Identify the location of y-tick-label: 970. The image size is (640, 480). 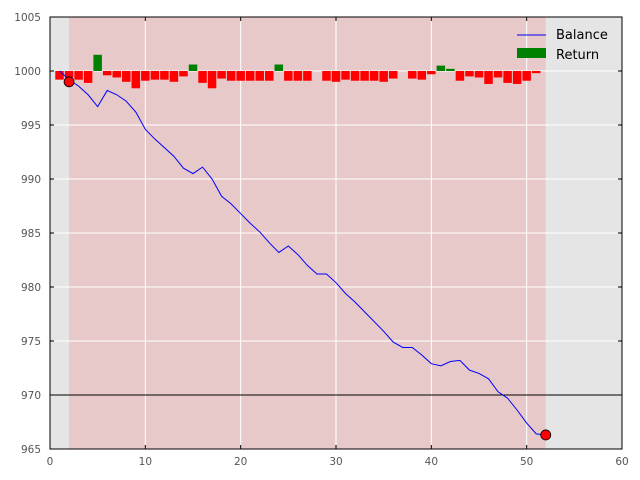
(31, 396).